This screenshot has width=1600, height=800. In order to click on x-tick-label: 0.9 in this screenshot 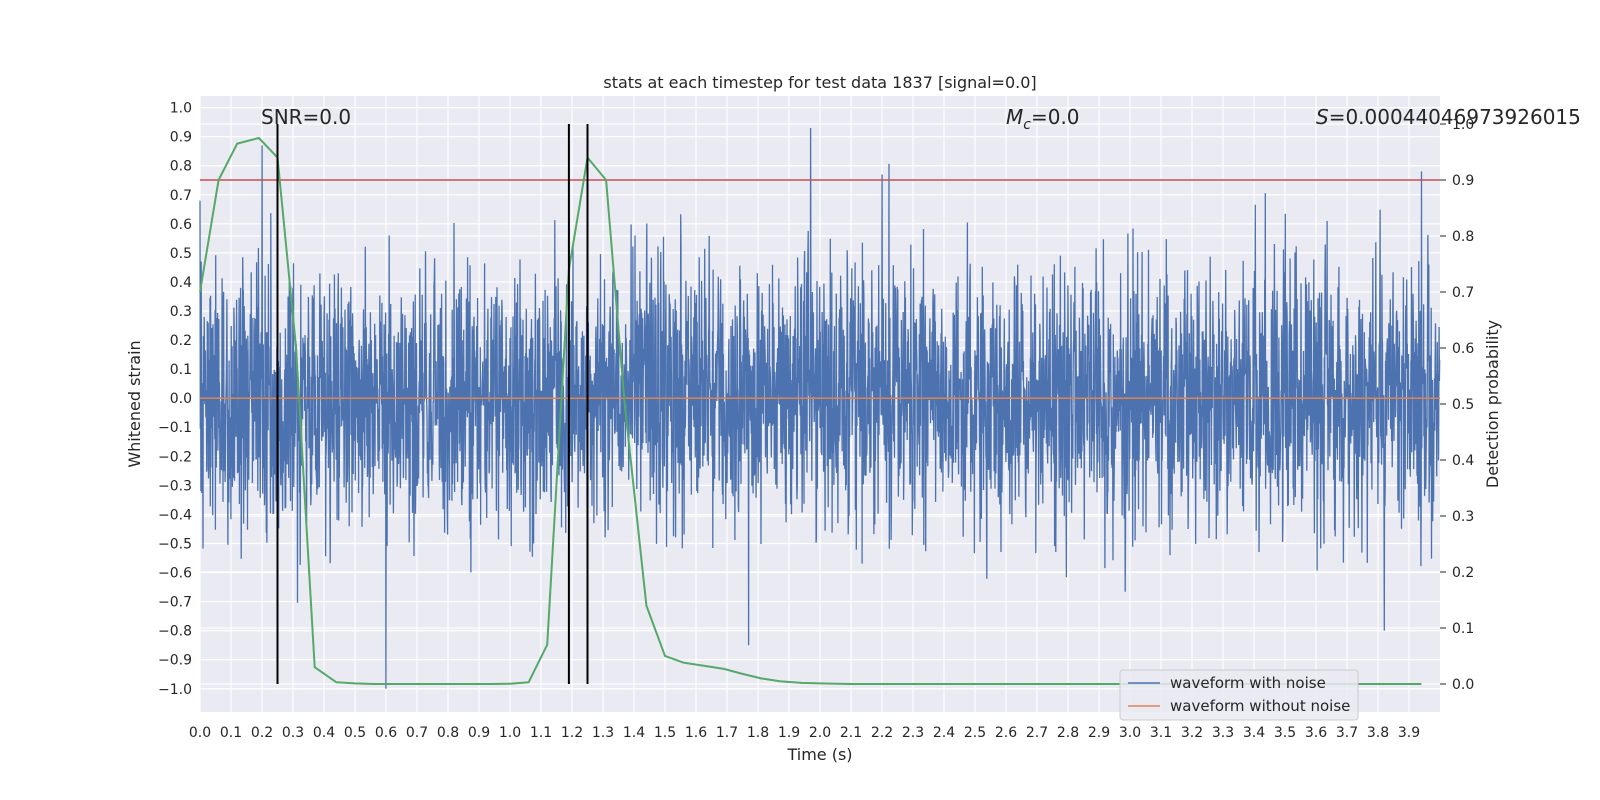, I will do `click(479, 733)`.